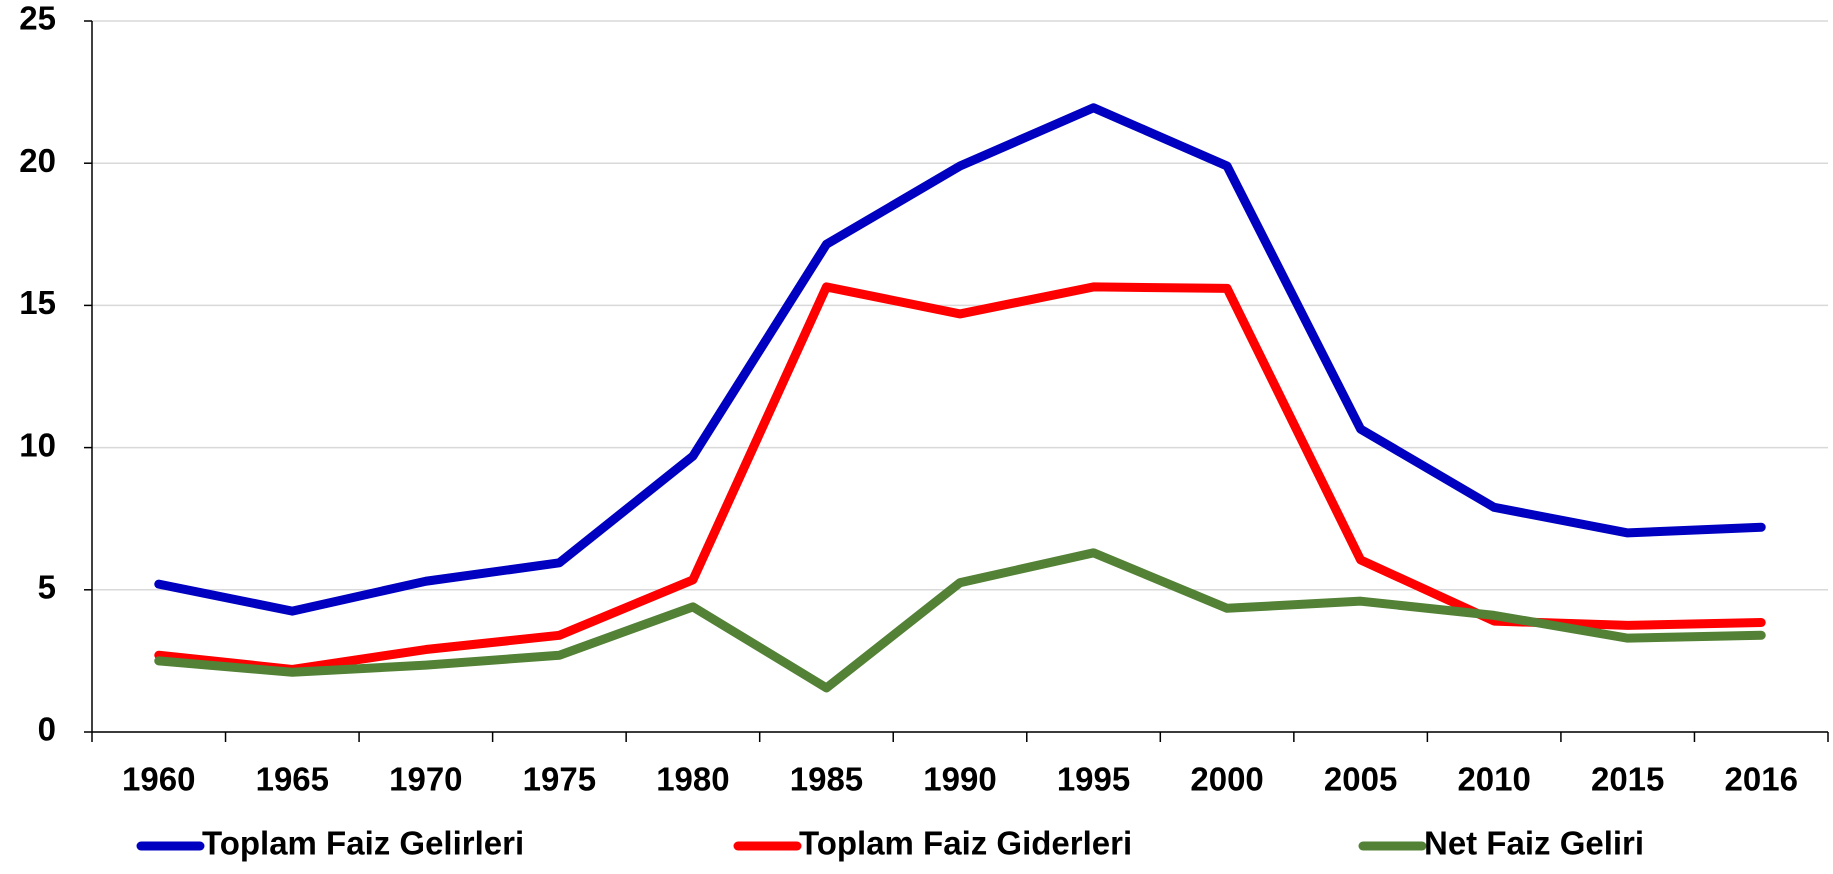 Image resolution: width=1833 pixels, height=874 pixels. I want to click on x-tick-label: 2005, so click(1360, 779).